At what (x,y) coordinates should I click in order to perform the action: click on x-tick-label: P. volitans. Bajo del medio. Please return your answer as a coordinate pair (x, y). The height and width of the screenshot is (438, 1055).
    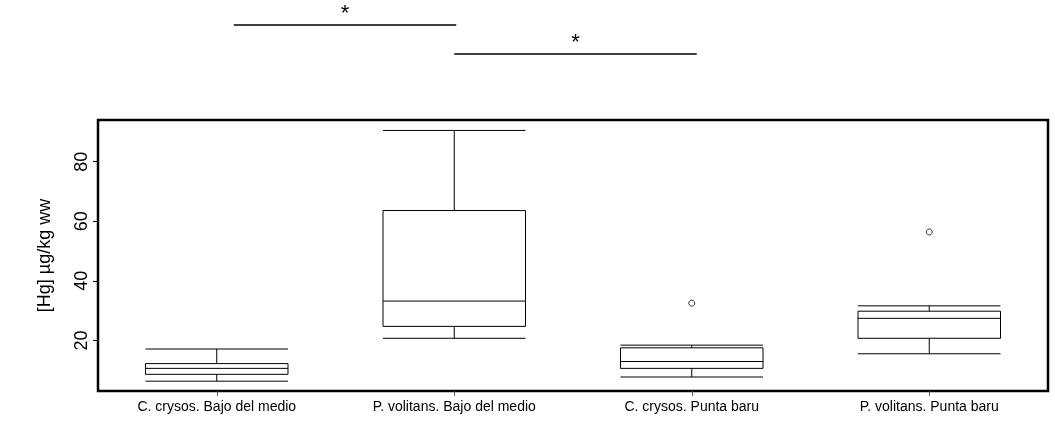
    Looking at the image, I should click on (454, 406).